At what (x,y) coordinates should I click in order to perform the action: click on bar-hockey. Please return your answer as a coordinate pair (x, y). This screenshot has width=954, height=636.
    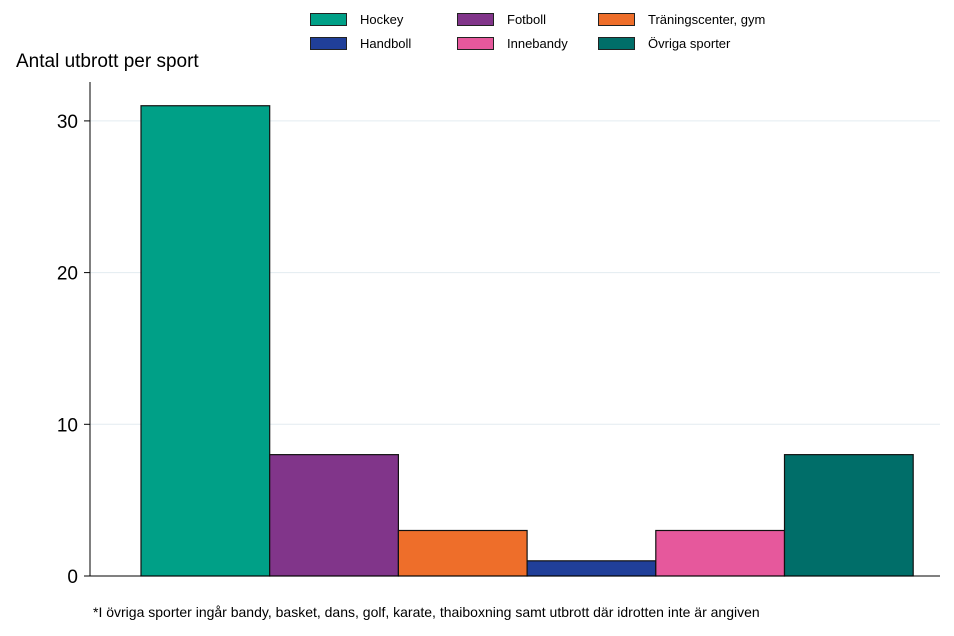
    Looking at the image, I should click on (205, 341).